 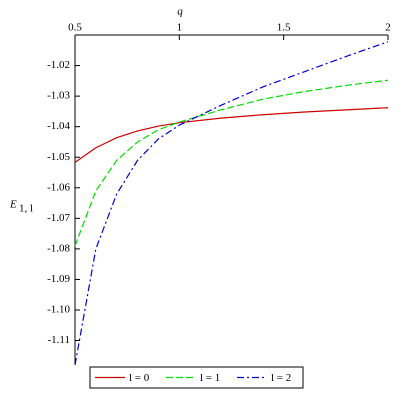 What do you see at coordinates (13, 205) in the screenshot?
I see `y-axis-label: E` at bounding box center [13, 205].